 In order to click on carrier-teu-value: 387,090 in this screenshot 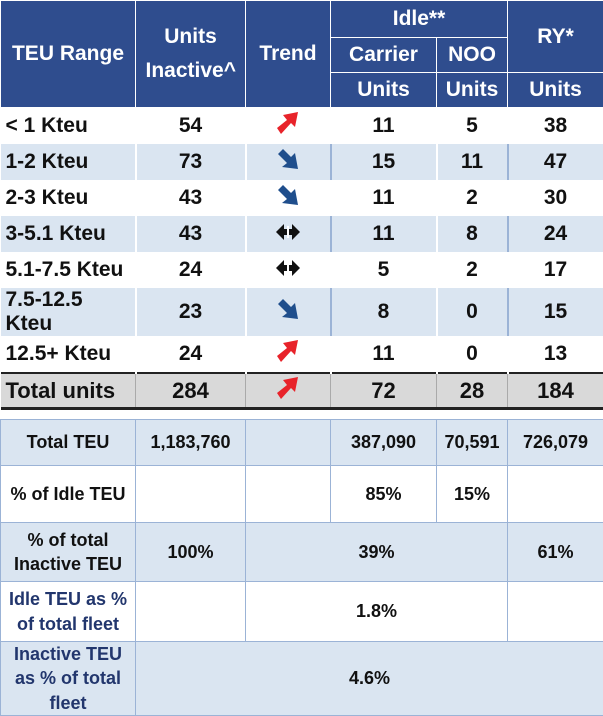, I will do `click(384, 443)`.